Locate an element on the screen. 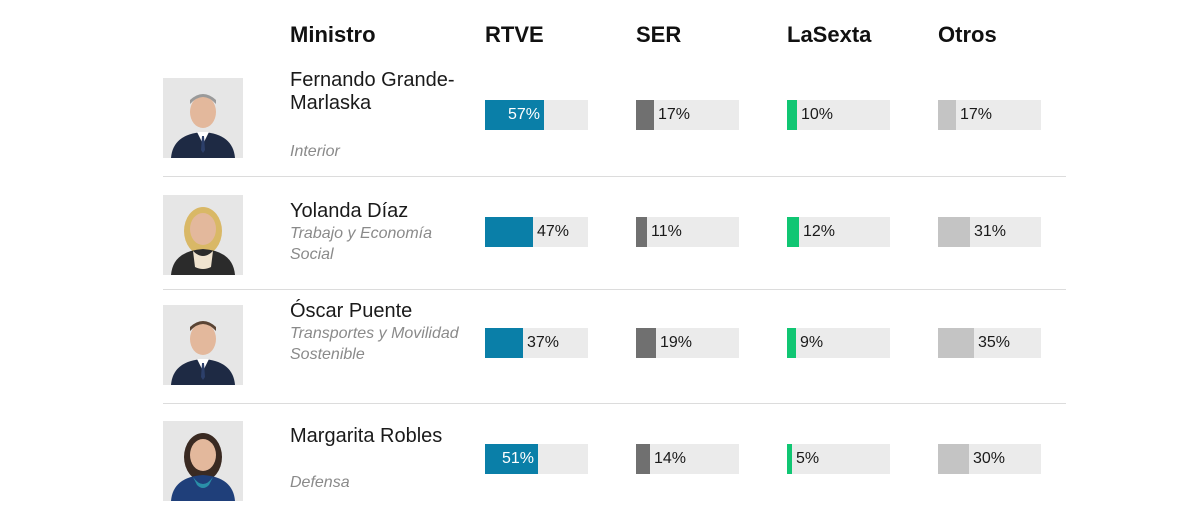 The image size is (1200, 525). bar-lasexta-oscar-puente: 9% is located at coordinates (838, 343).